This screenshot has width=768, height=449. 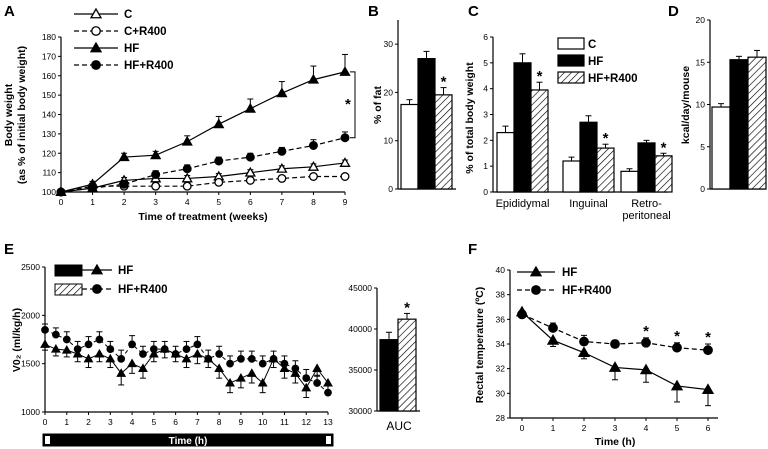 I want to click on a-legend-label: HF+R400, so click(x=149, y=66).